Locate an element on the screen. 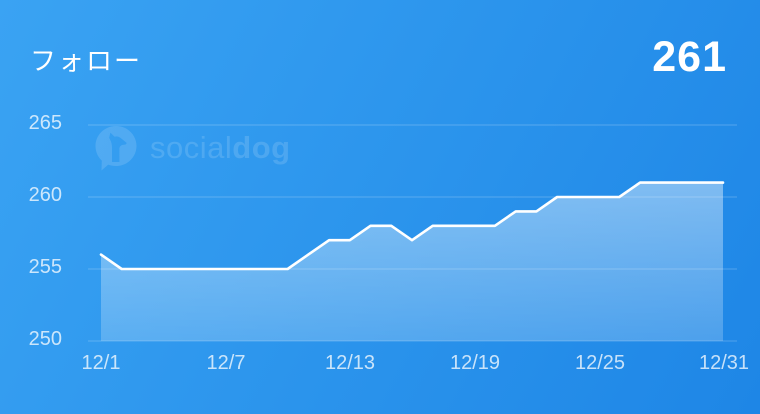 Image resolution: width=760 pixels, height=414 pixels. x-axis-tick-12-31: 12/31 is located at coordinates (724, 363).